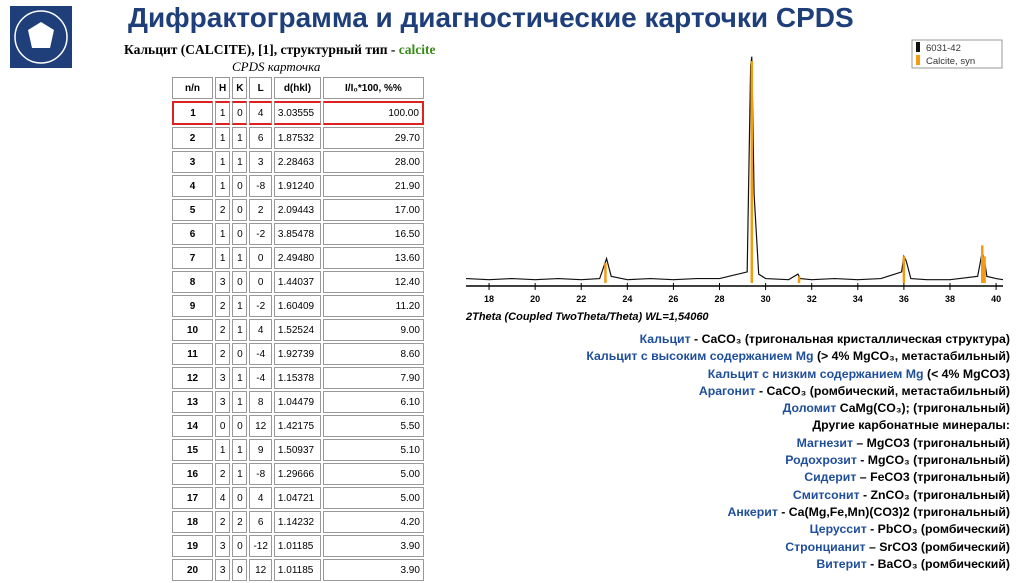  I want to click on mineral-name: Анкерит, so click(752, 511).